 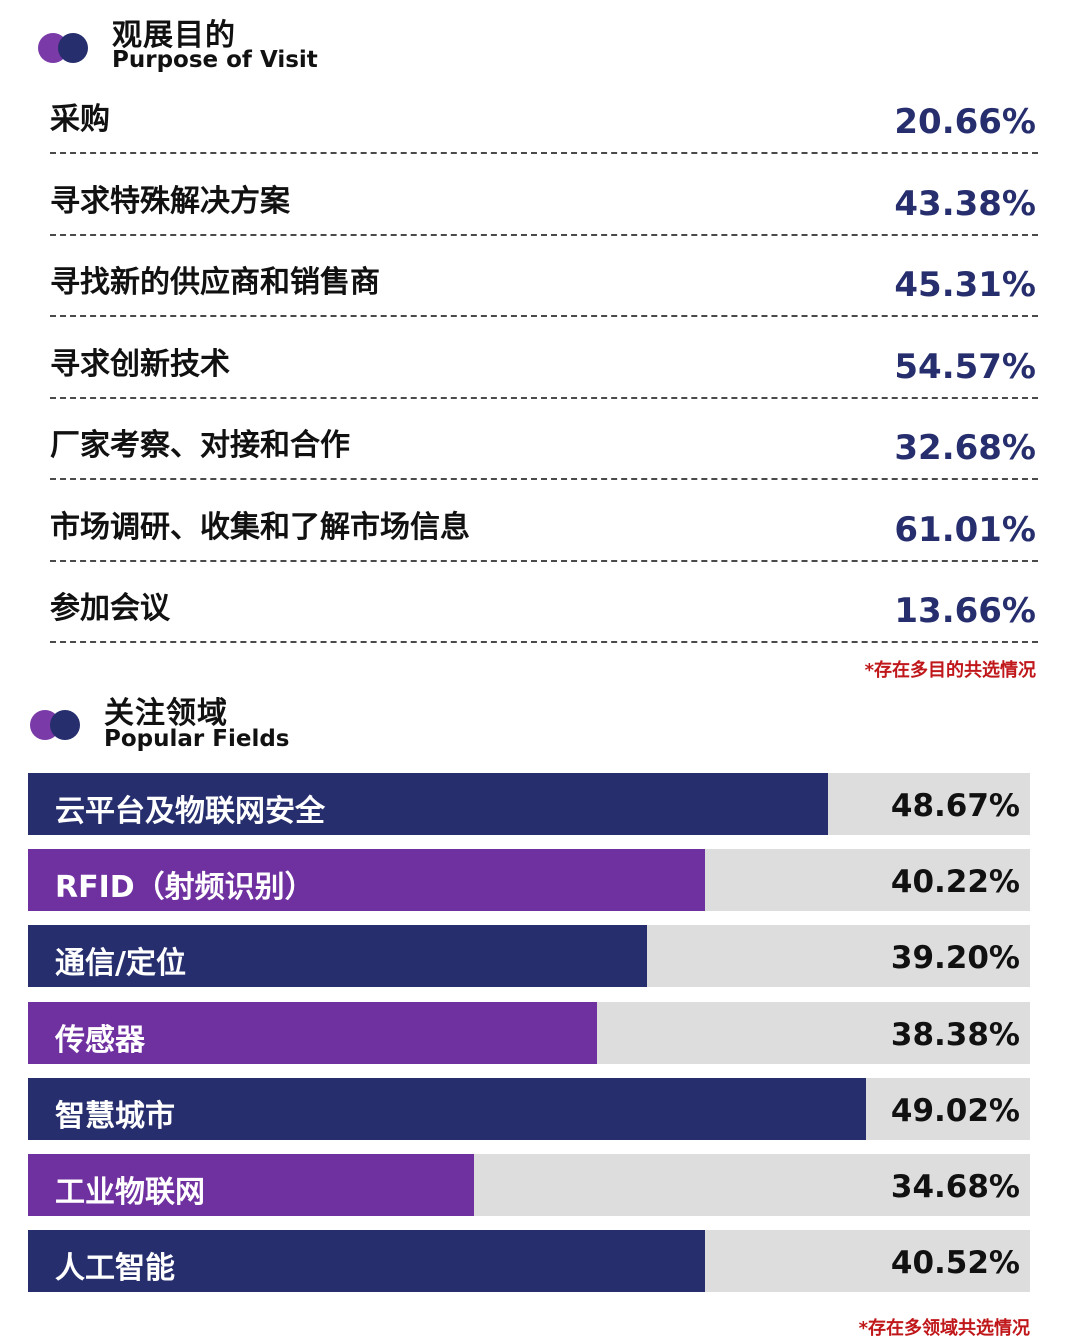 I want to click on purpose-row: 寻找新的供应商和销售商 45.31%, so click(x=544, y=276).